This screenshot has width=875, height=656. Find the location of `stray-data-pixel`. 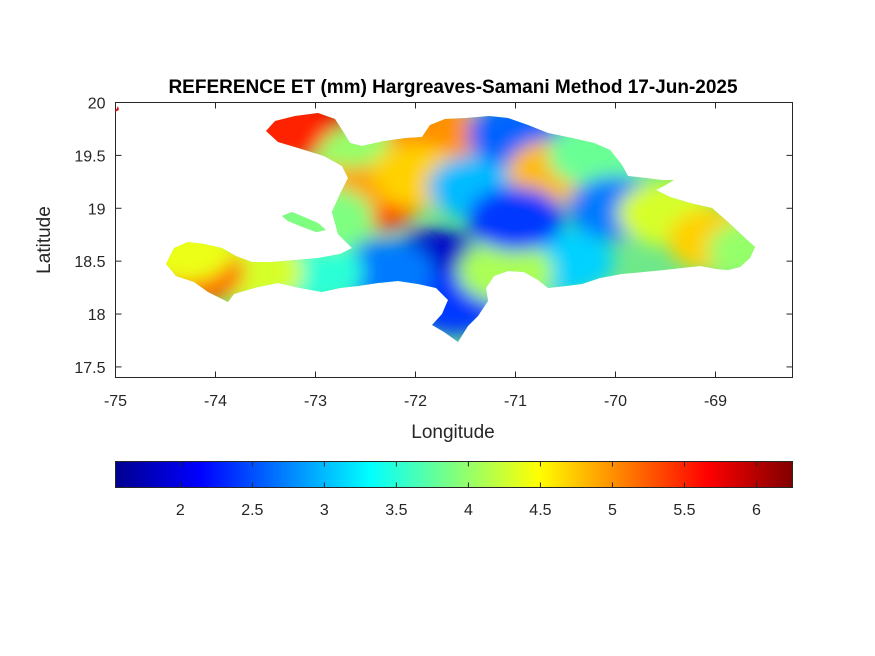

stray-data-pixel is located at coordinates (117, 109).